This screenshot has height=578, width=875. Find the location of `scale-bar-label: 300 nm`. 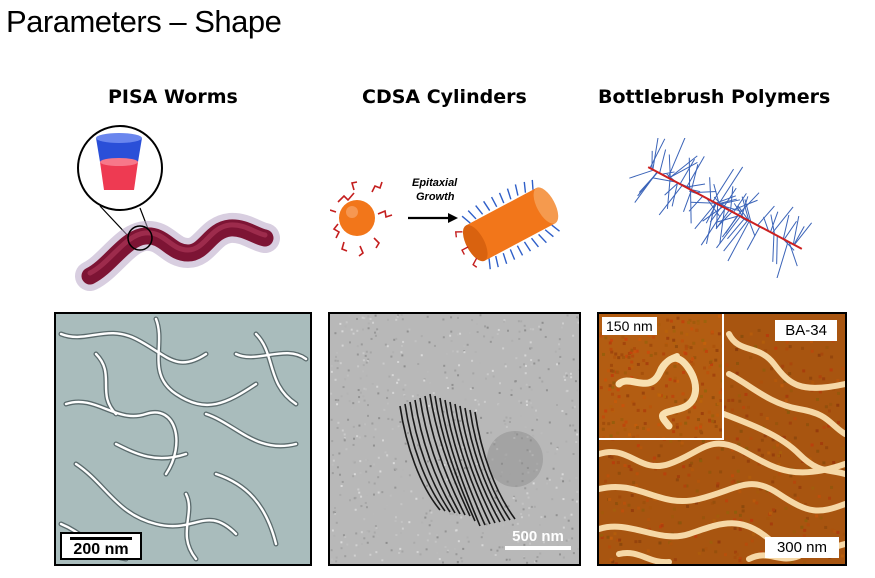

scale-bar-label: 300 nm is located at coordinates (801, 547).